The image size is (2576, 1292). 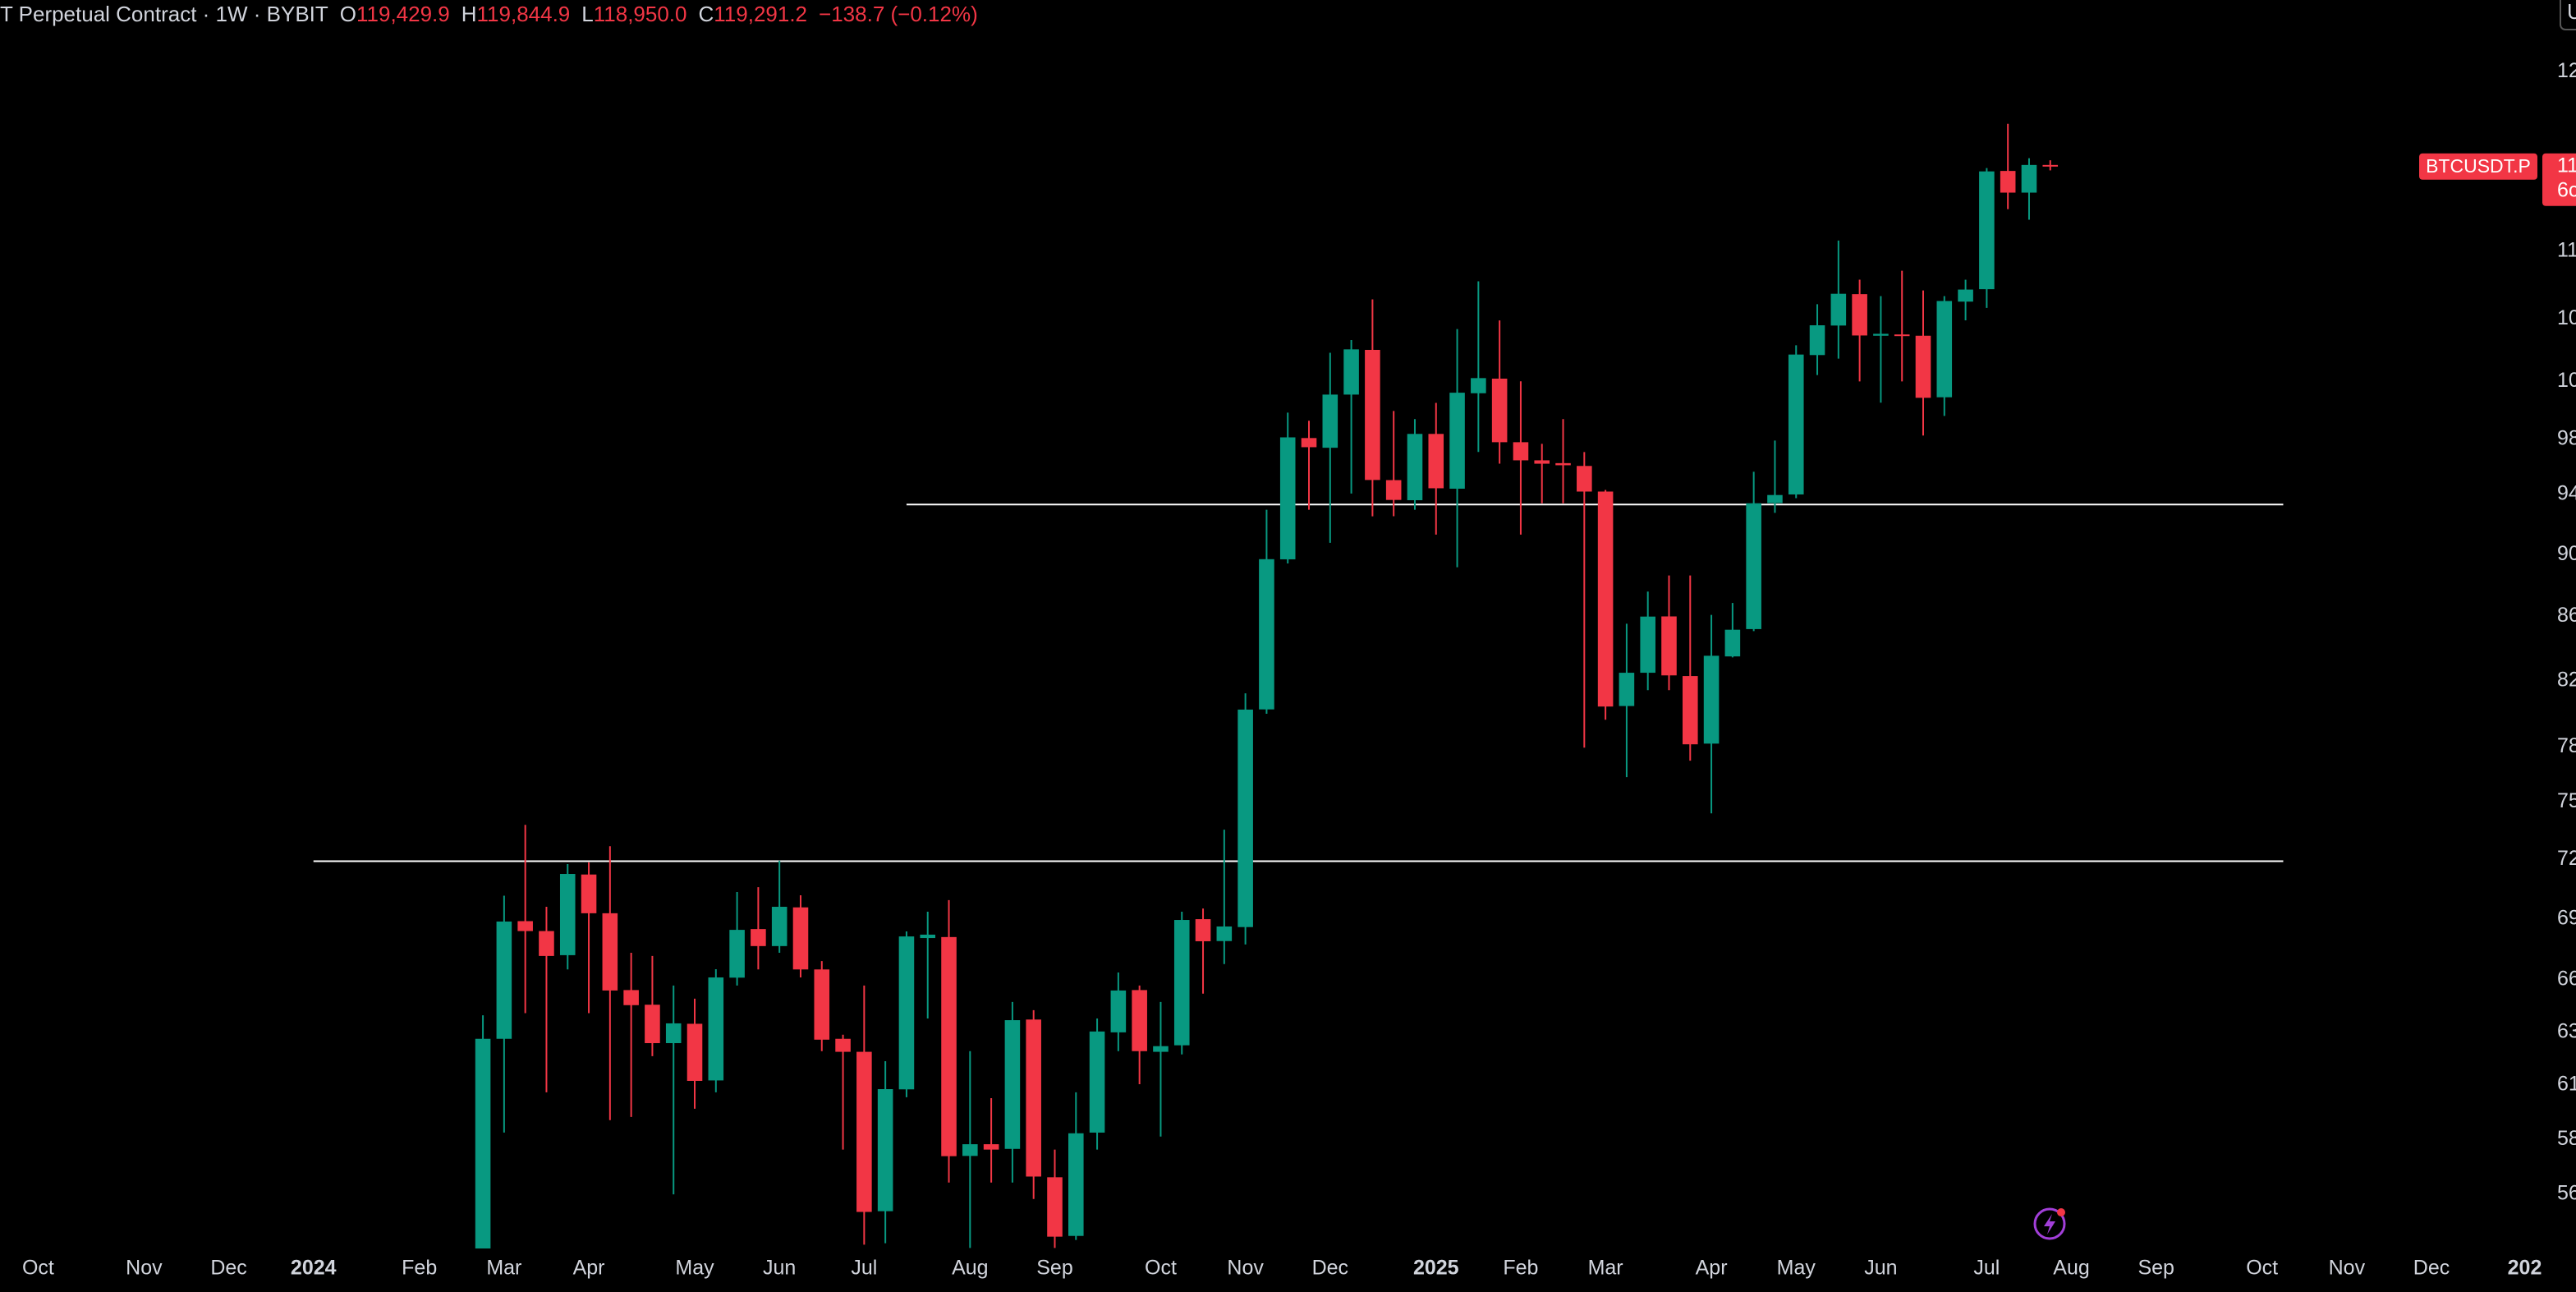 What do you see at coordinates (2566, 918) in the screenshot?
I see `y-tick-label: 69` at bounding box center [2566, 918].